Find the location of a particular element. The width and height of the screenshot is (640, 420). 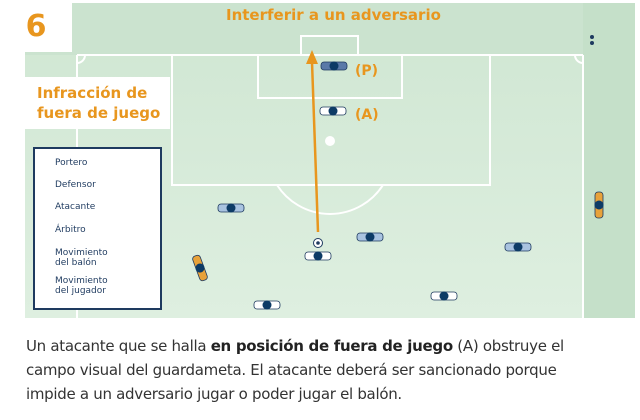

legend is located at coordinates (97, 228).